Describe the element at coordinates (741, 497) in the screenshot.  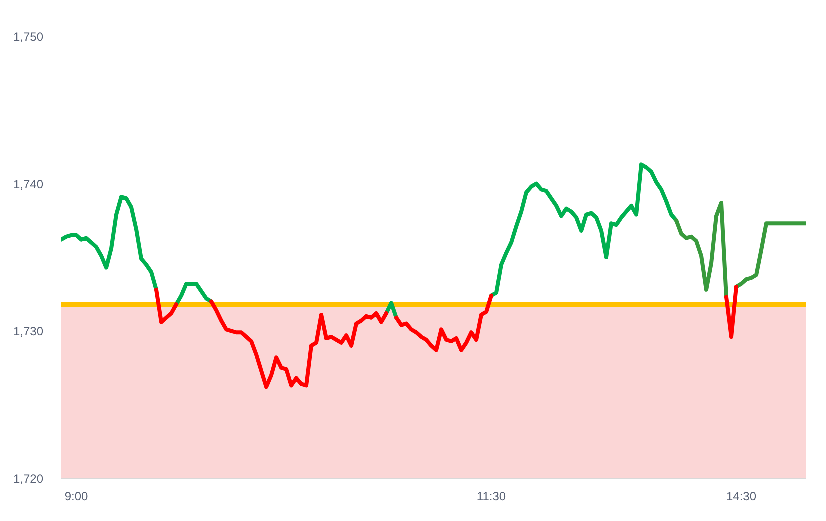
I see `x-tick-label: 14:30` at that location.